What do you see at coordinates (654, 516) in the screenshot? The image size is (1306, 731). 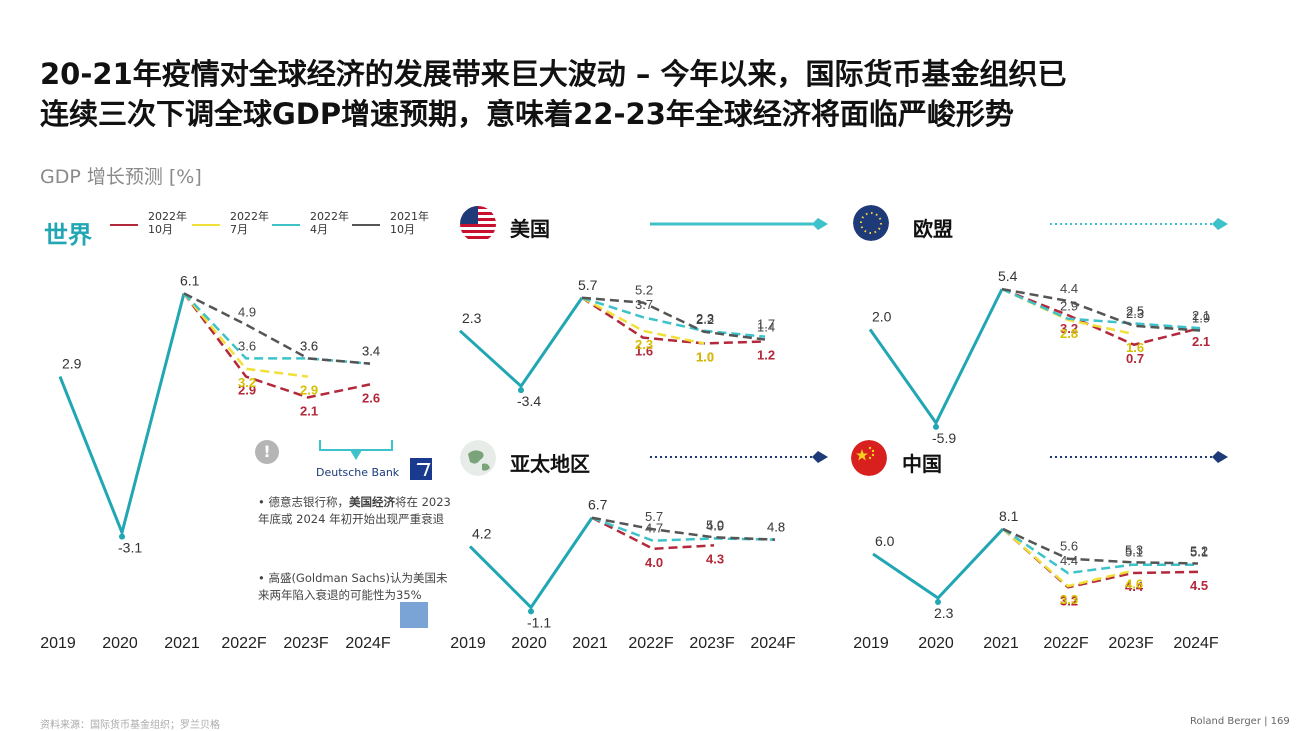 I see `series-value-label: 5.7` at bounding box center [654, 516].